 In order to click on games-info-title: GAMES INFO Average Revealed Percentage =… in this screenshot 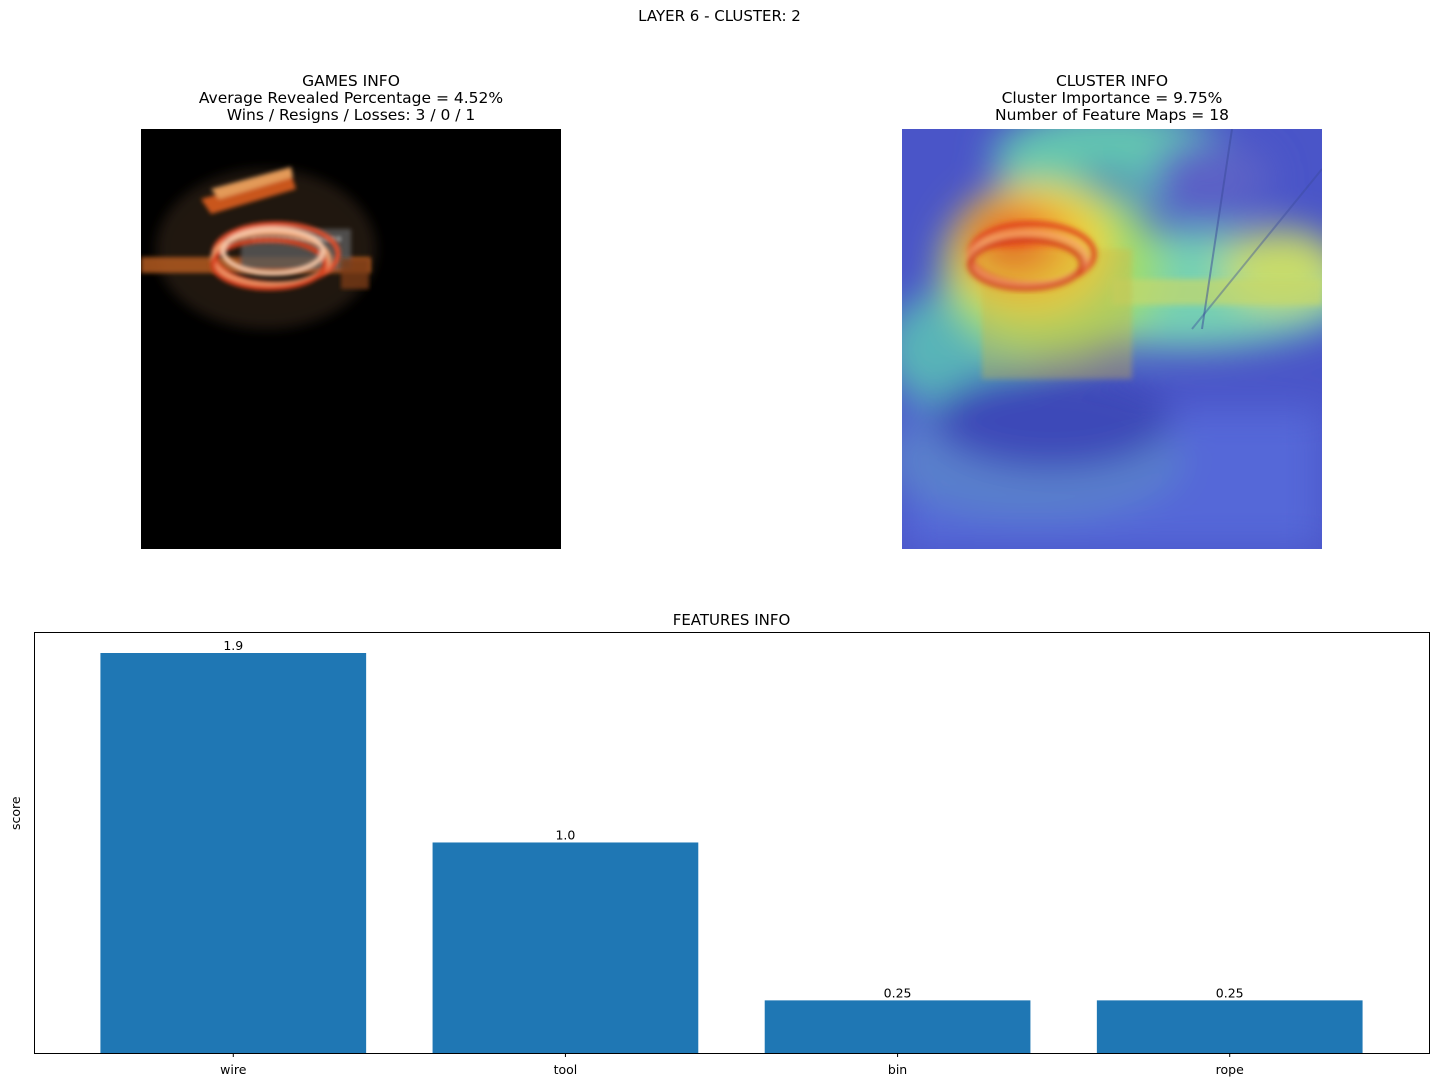, I will do `click(351, 98)`.